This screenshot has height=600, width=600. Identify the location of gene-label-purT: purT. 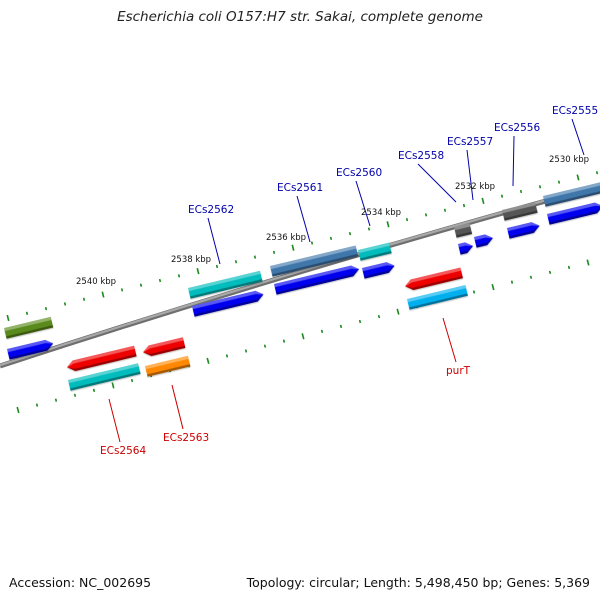
(458, 371).